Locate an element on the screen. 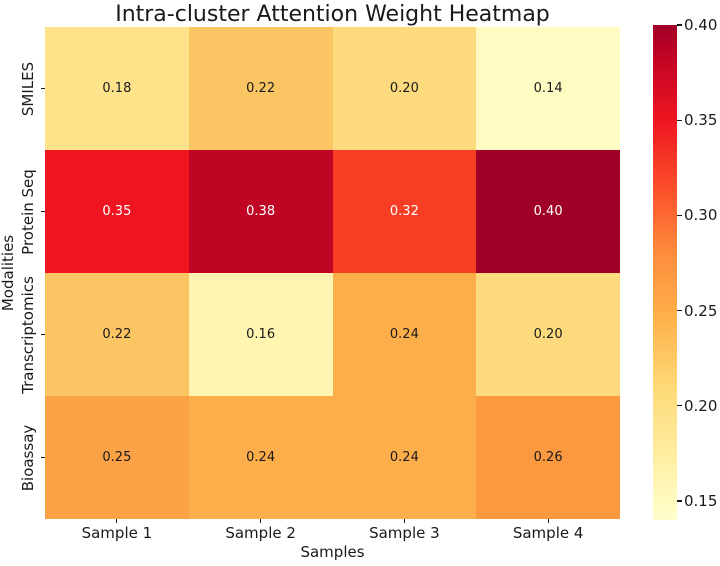 This screenshot has width=720, height=566. colorbar-tick-label: 0.15 is located at coordinates (701, 500).